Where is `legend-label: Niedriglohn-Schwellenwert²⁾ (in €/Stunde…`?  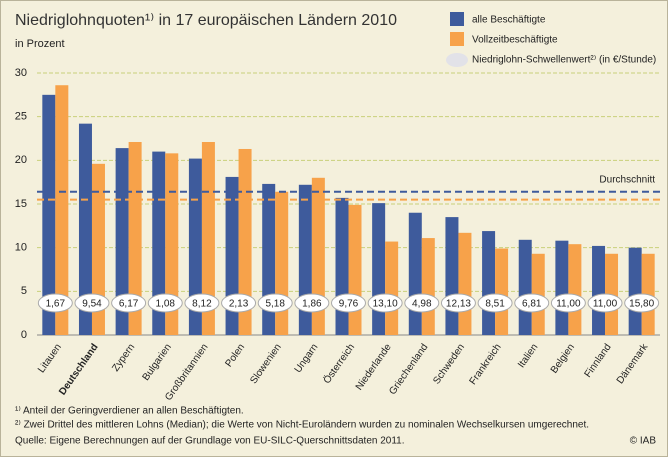
legend-label: Niedriglohn-Schwellenwert²⁾ (in €/Stunde… is located at coordinates (564, 60).